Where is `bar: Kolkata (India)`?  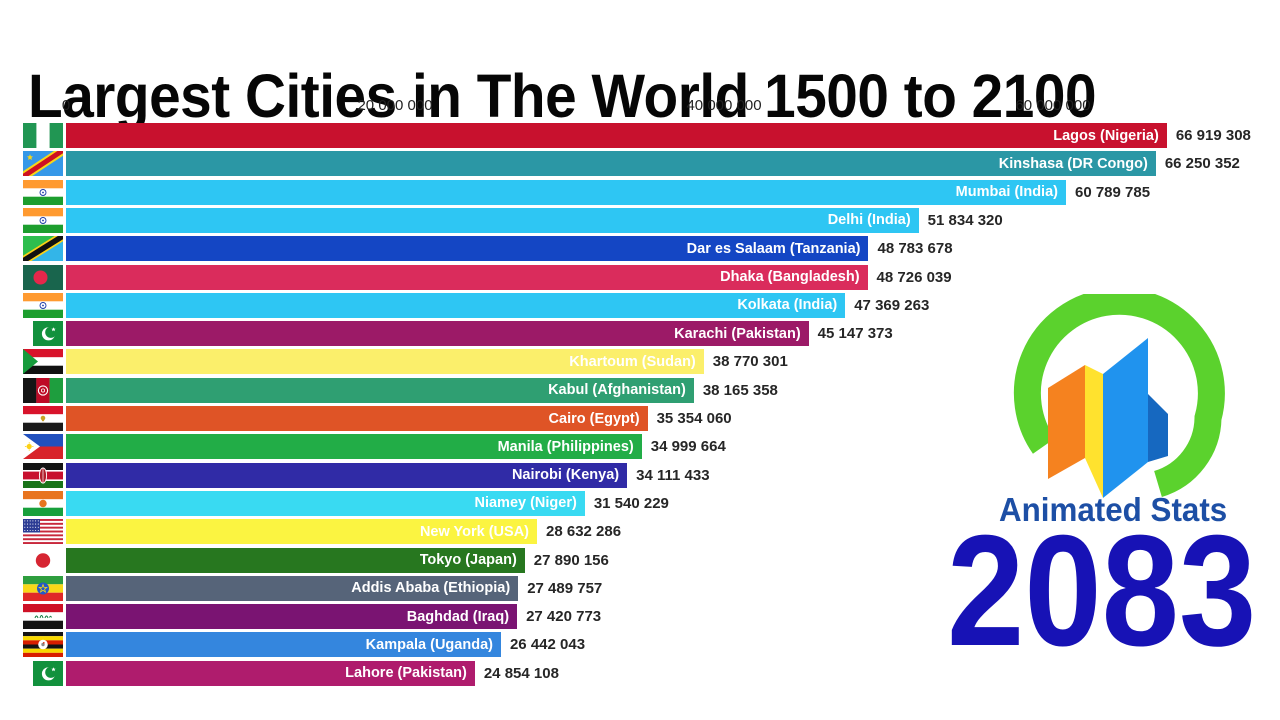
bar: Kolkata (India) is located at coordinates (456, 305).